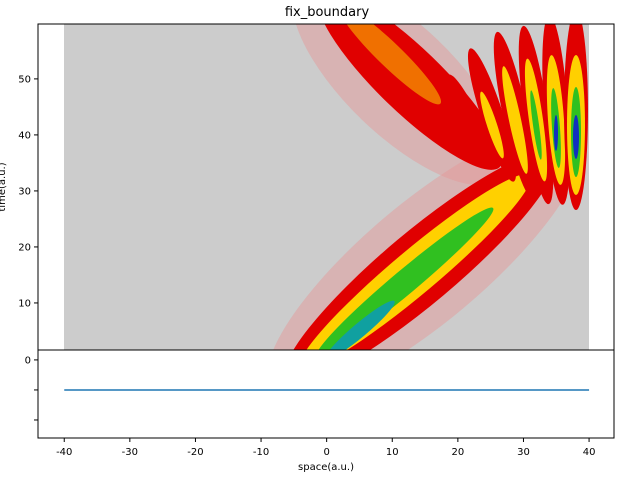  I want to click on y-tick-label: 50, so click(24, 79).